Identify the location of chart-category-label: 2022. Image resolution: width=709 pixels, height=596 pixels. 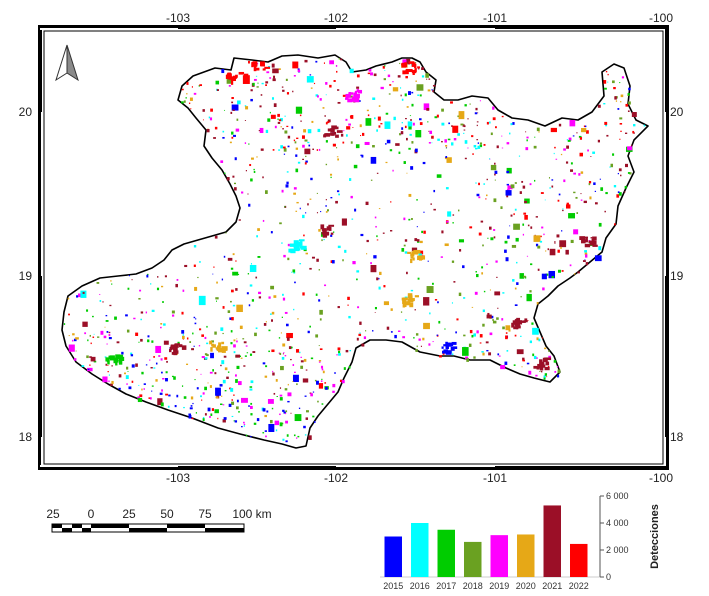
(579, 586).